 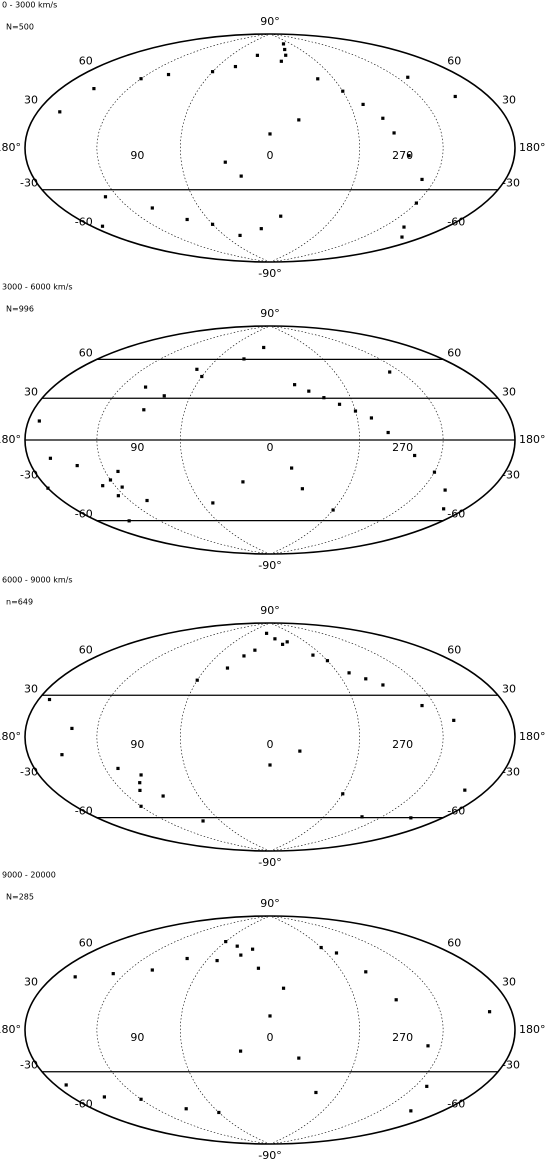 What do you see at coordinates (37, 580) in the screenshot?
I see `panel-title: 6000 - 9000 km/s` at bounding box center [37, 580].